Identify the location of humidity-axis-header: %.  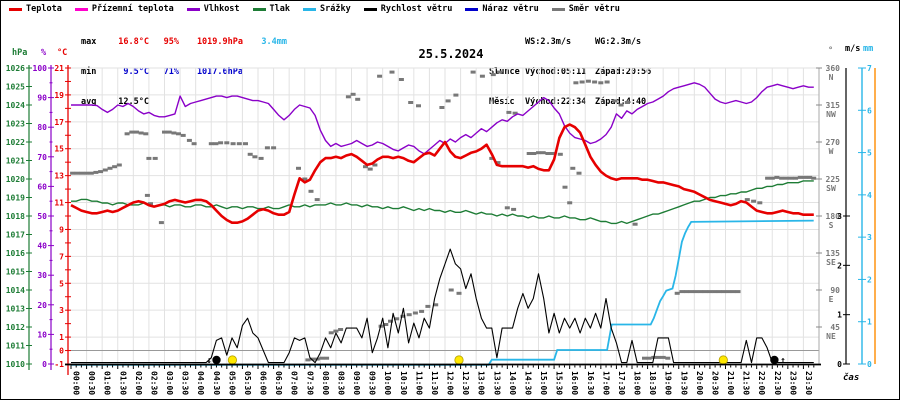
(44, 53).